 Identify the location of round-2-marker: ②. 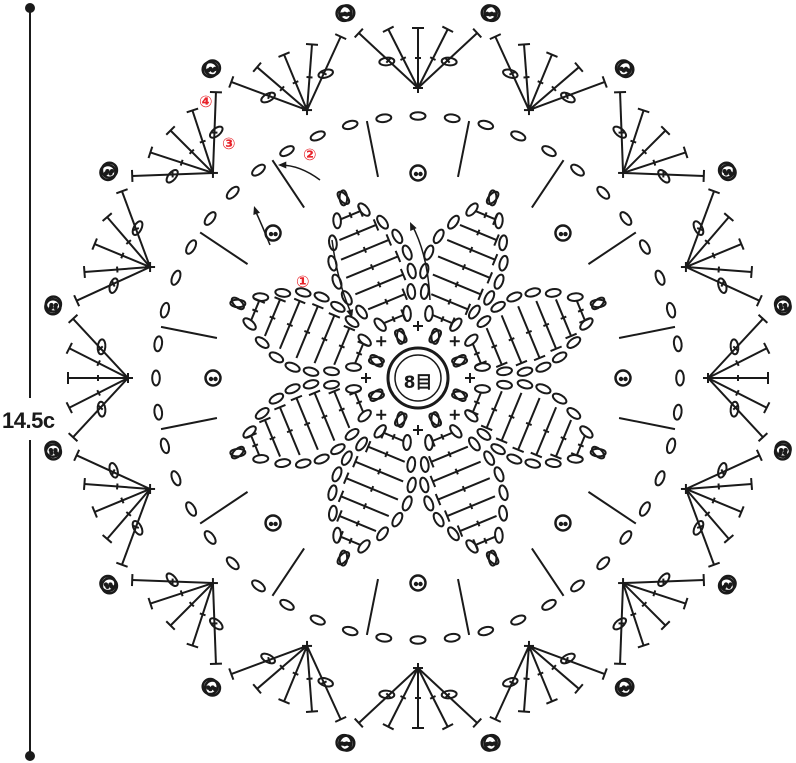
(310, 154).